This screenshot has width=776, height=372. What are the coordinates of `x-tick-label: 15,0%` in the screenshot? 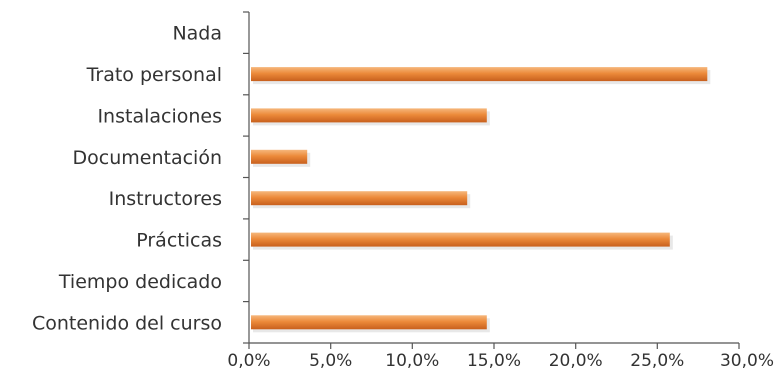 It's located at (494, 361).